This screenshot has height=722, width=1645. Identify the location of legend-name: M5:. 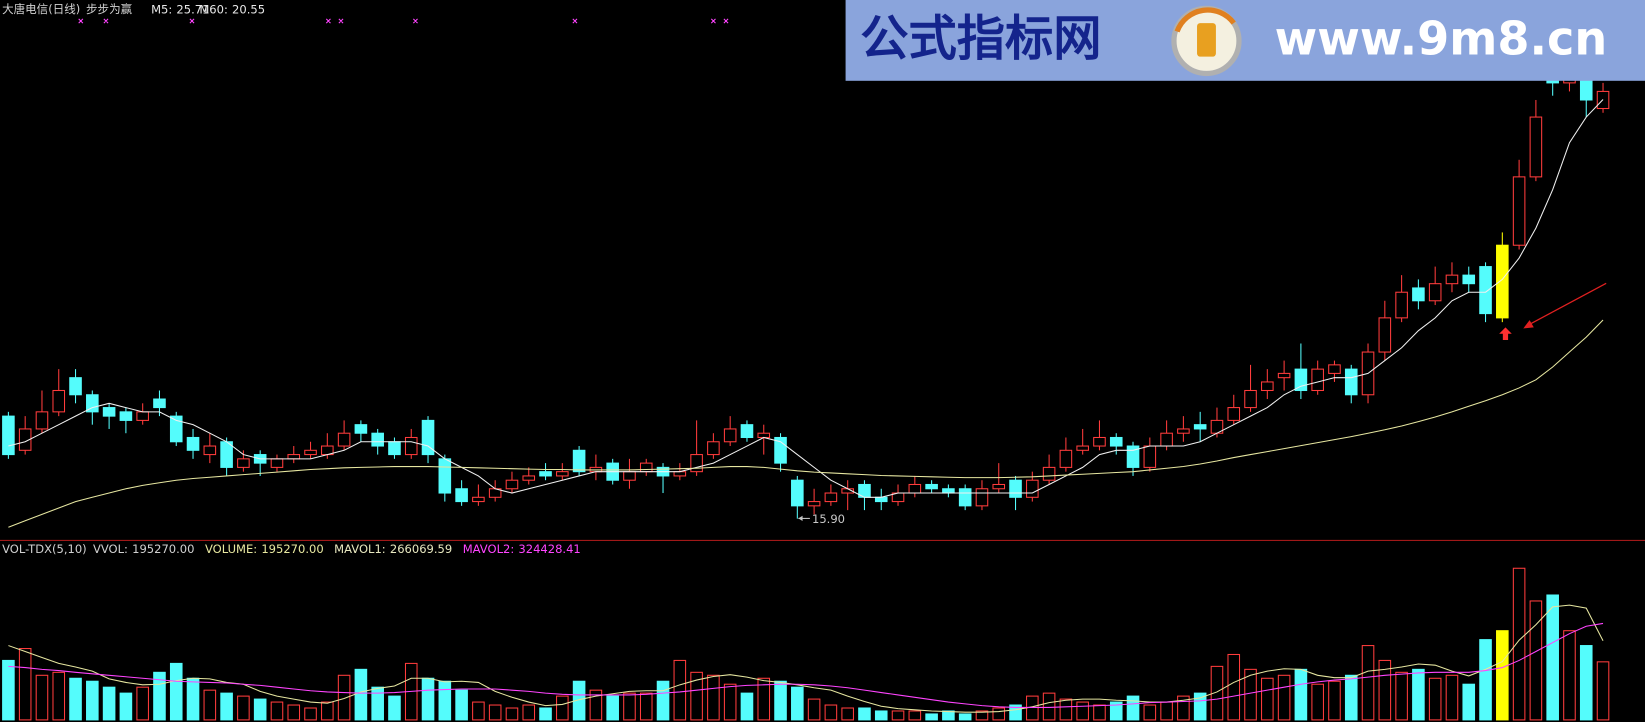
(161, 9).